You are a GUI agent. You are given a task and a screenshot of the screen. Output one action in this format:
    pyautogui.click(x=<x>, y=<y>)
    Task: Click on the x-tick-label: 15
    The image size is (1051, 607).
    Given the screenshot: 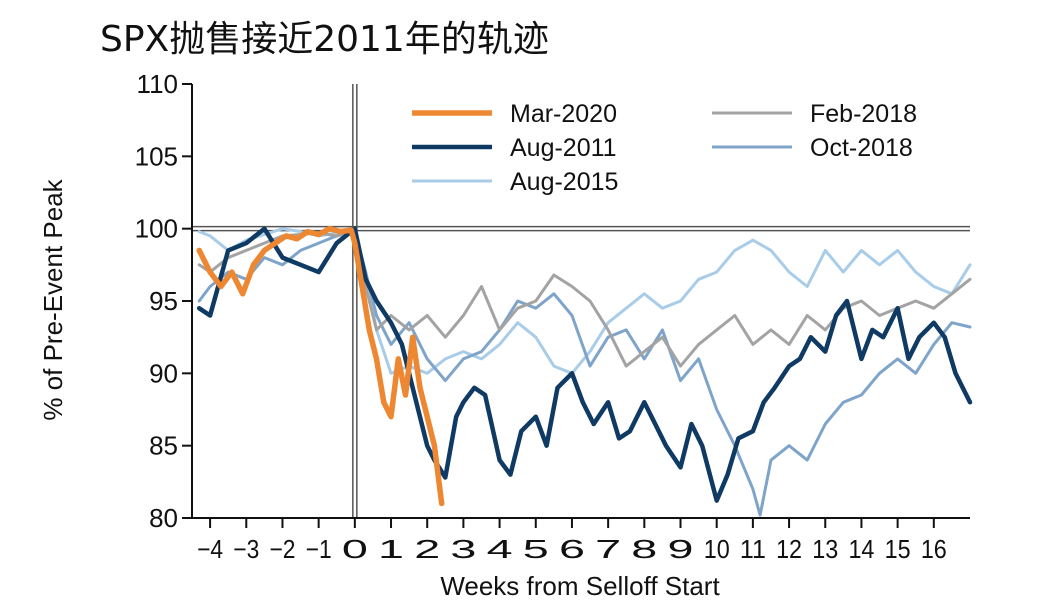 What is the action you would take?
    pyautogui.click(x=898, y=549)
    